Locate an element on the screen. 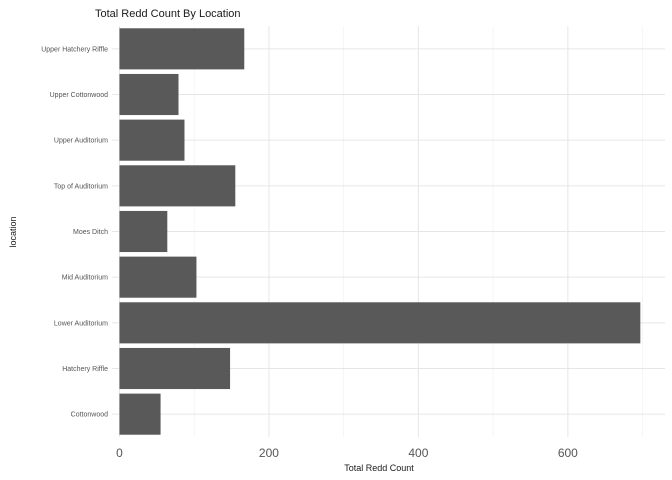  y-tick-label: Upper Cottonwood is located at coordinates (79, 95).